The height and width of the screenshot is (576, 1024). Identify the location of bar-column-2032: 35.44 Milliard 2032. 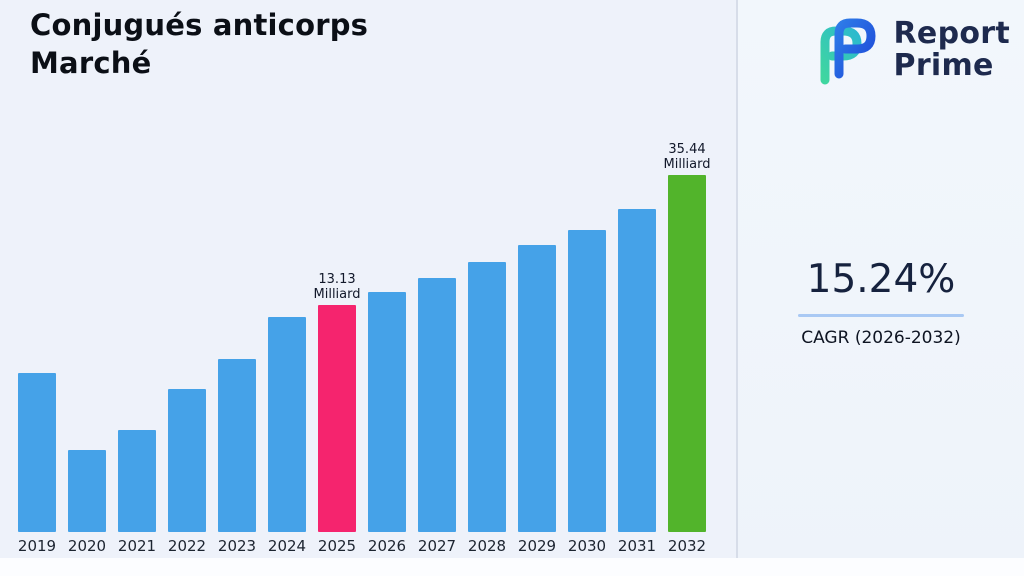
(687, 350).